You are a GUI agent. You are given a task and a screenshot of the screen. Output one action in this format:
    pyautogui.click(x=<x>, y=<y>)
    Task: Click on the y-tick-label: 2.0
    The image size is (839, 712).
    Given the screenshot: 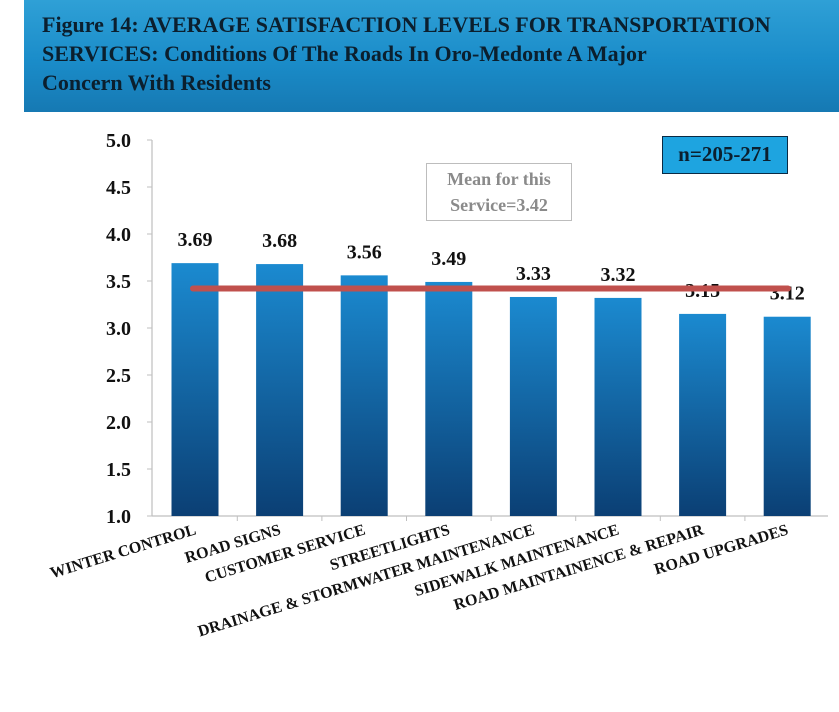 What is the action you would take?
    pyautogui.click(x=118, y=423)
    